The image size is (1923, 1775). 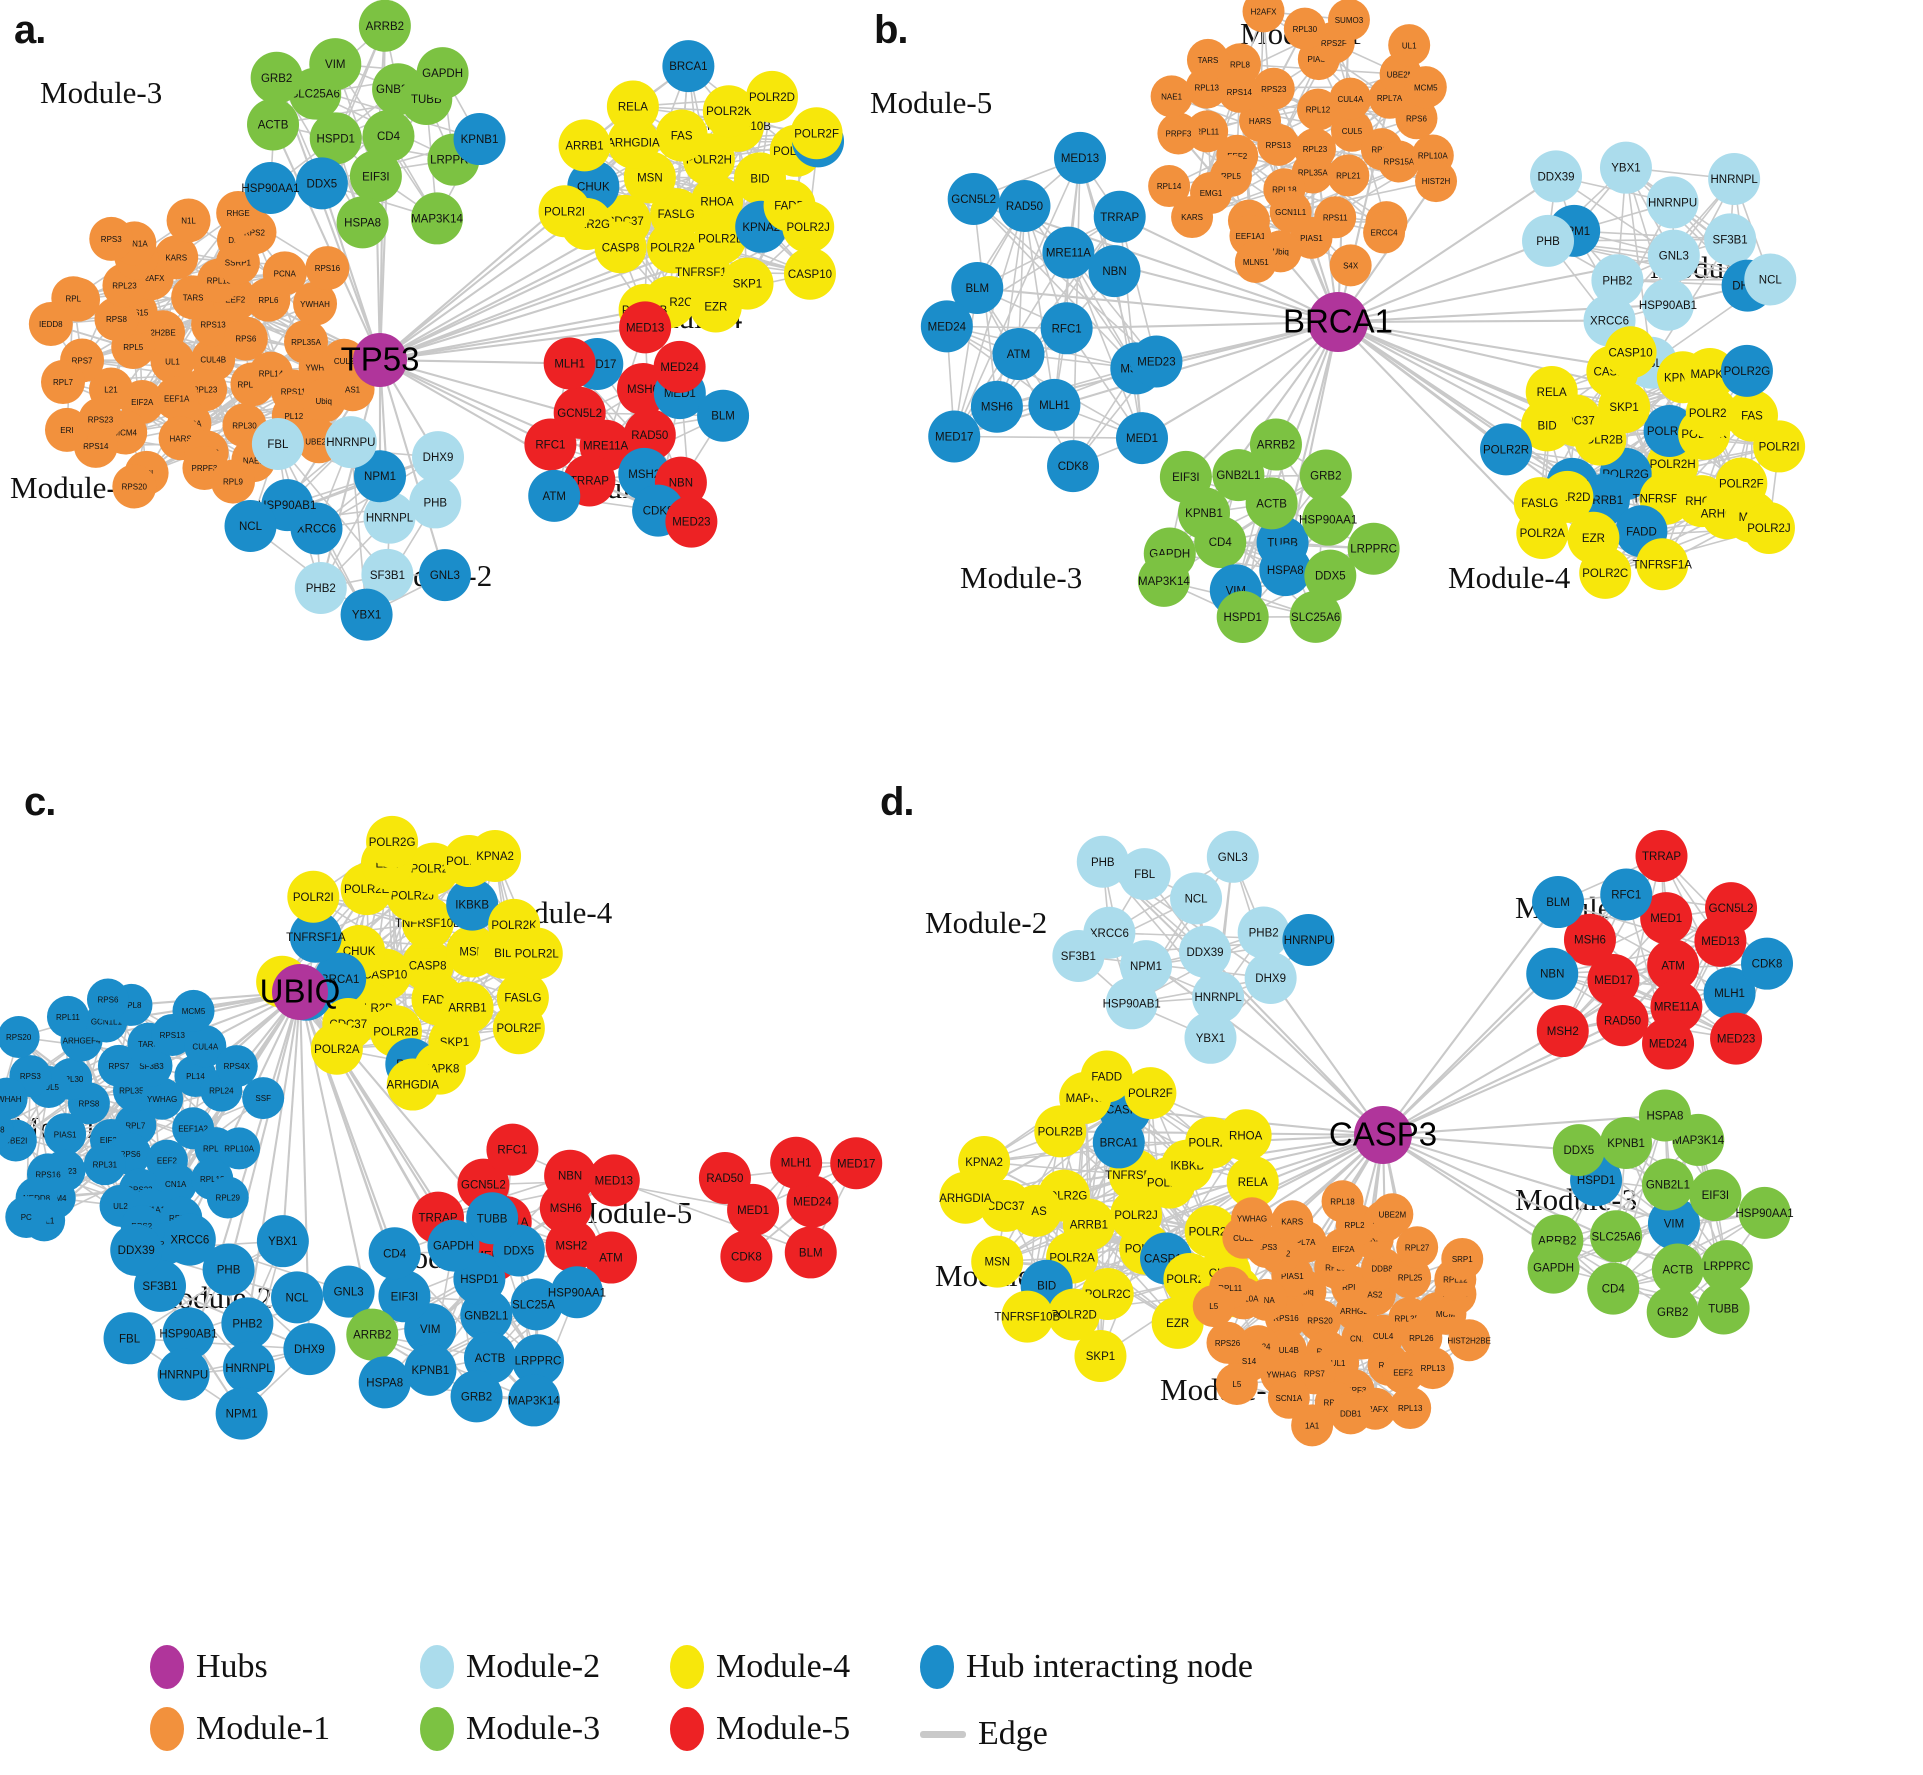 I want to click on network-node: KPNA2, so click(x=495, y=855).